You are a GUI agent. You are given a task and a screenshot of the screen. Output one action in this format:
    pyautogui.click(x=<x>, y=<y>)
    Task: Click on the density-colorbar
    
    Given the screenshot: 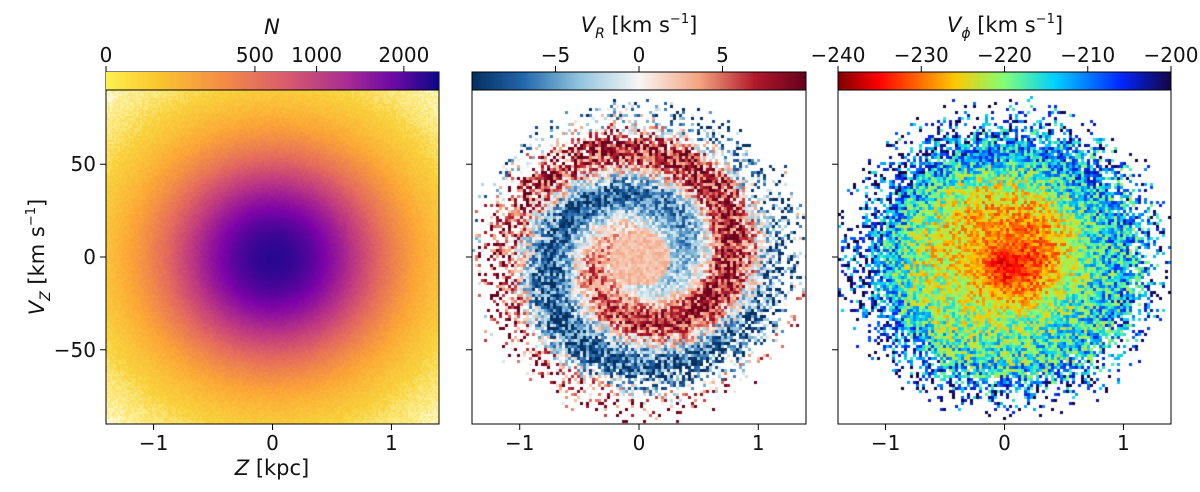 What is the action you would take?
    pyautogui.click(x=272, y=81)
    